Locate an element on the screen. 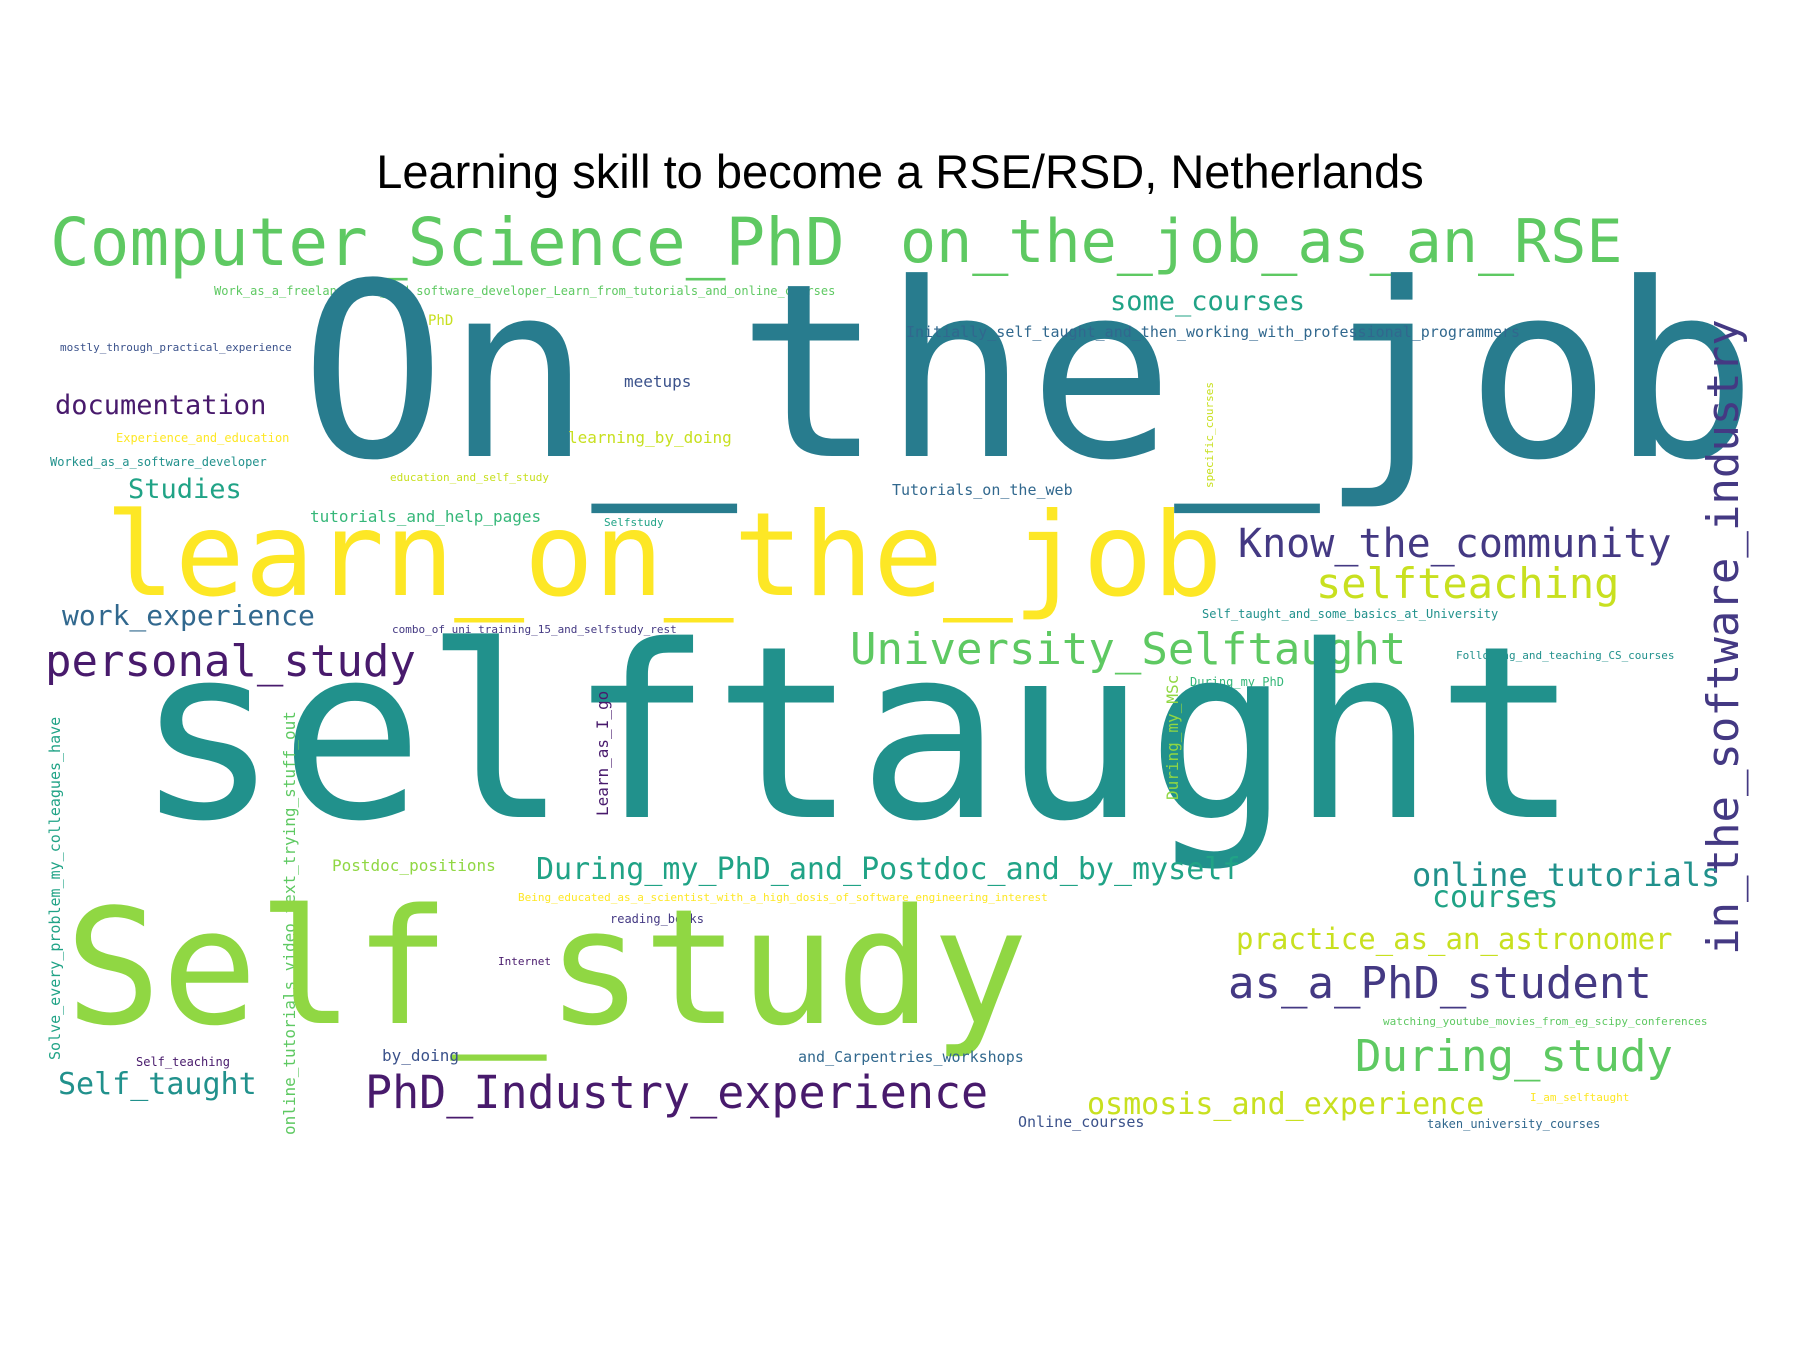 This screenshot has height=1350, width=1800. word-cloud-word: Self_teaching is located at coordinates (183, 1062).